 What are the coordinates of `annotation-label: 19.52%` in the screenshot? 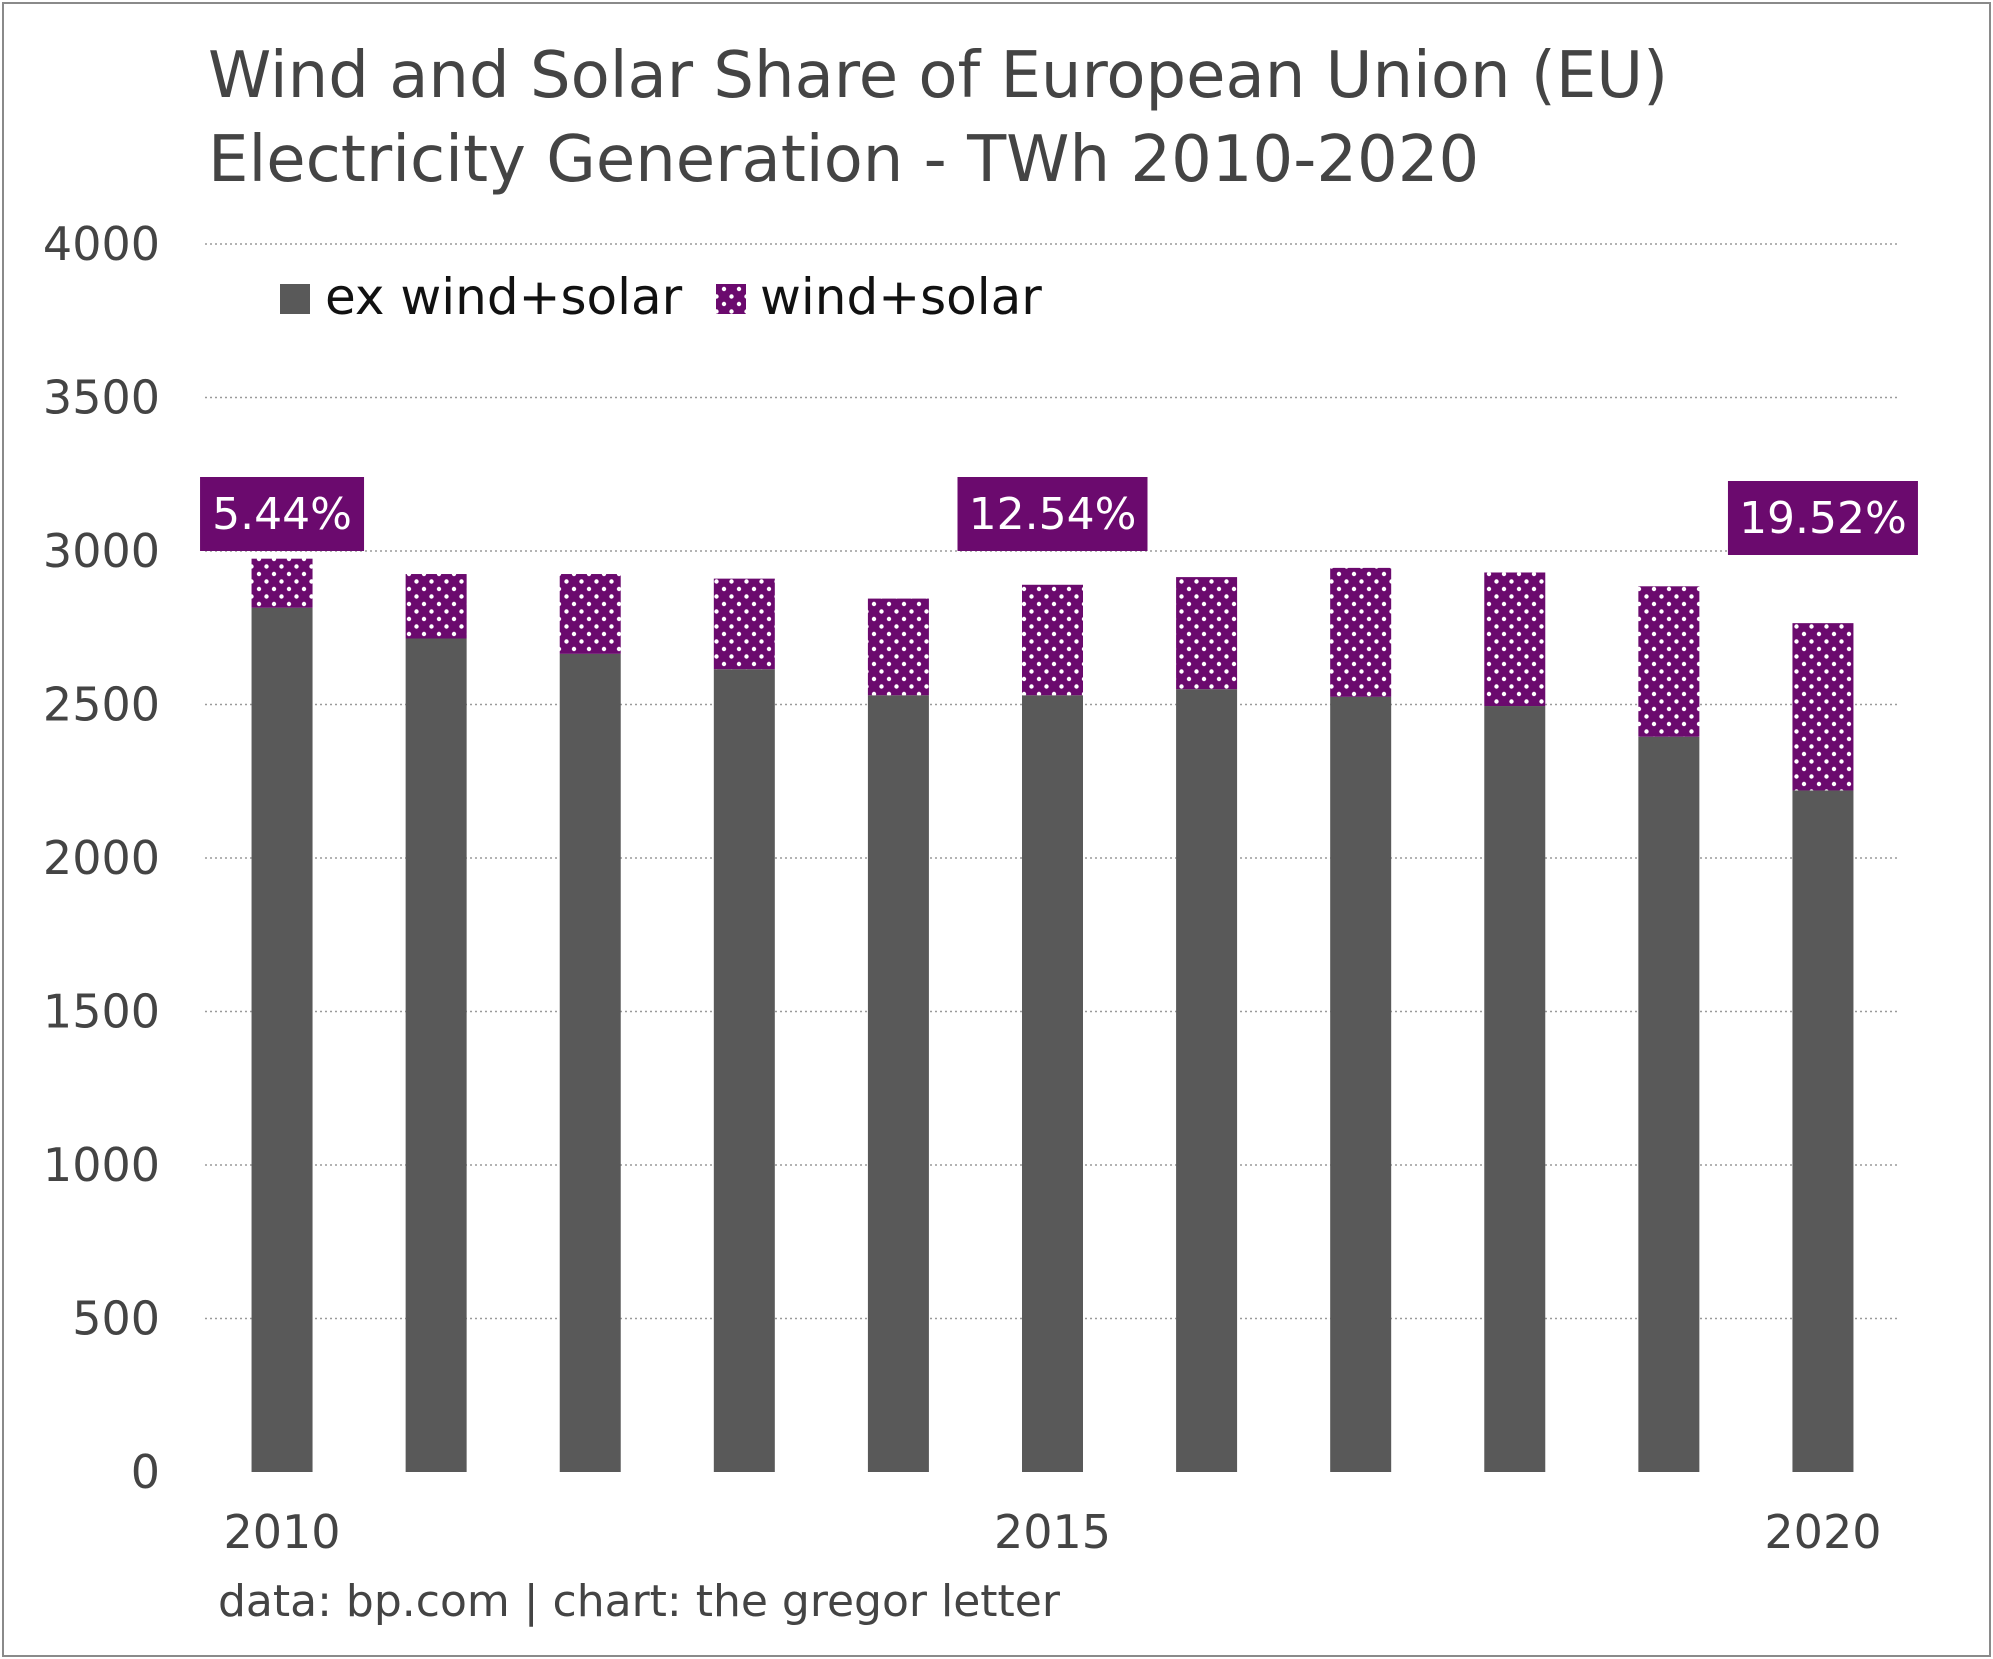 It's located at (1823, 518).